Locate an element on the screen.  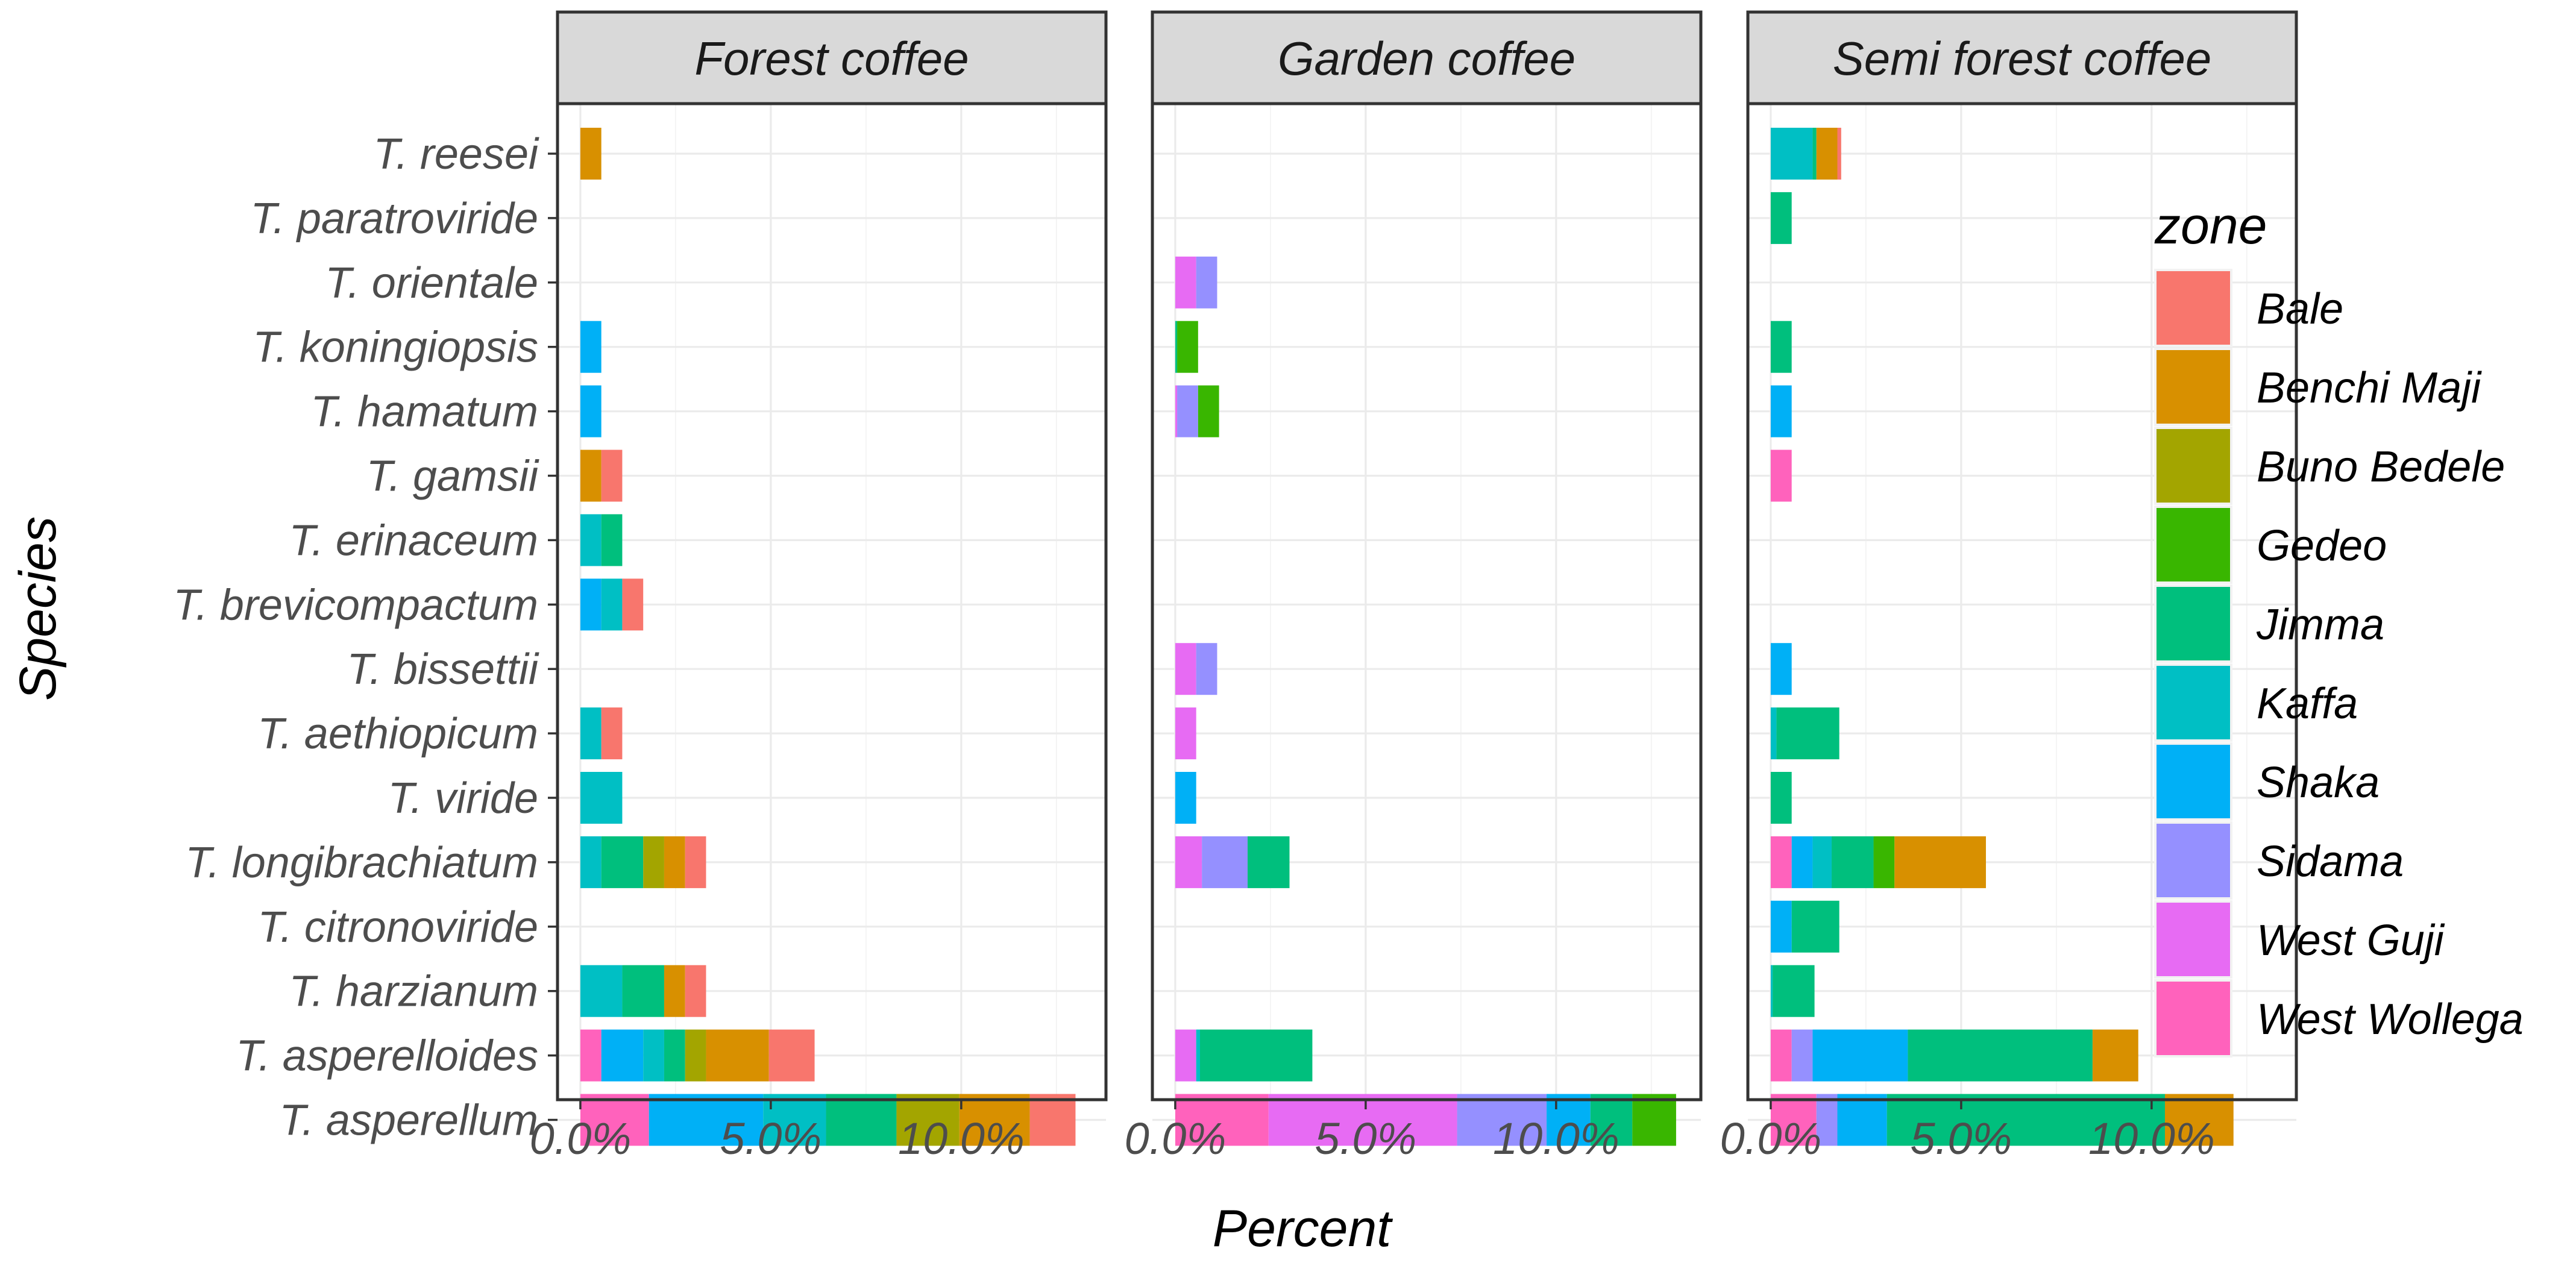
bar-semi-forest-coffee-t-longibrachiatum-west-wollega is located at coordinates (1781, 862).